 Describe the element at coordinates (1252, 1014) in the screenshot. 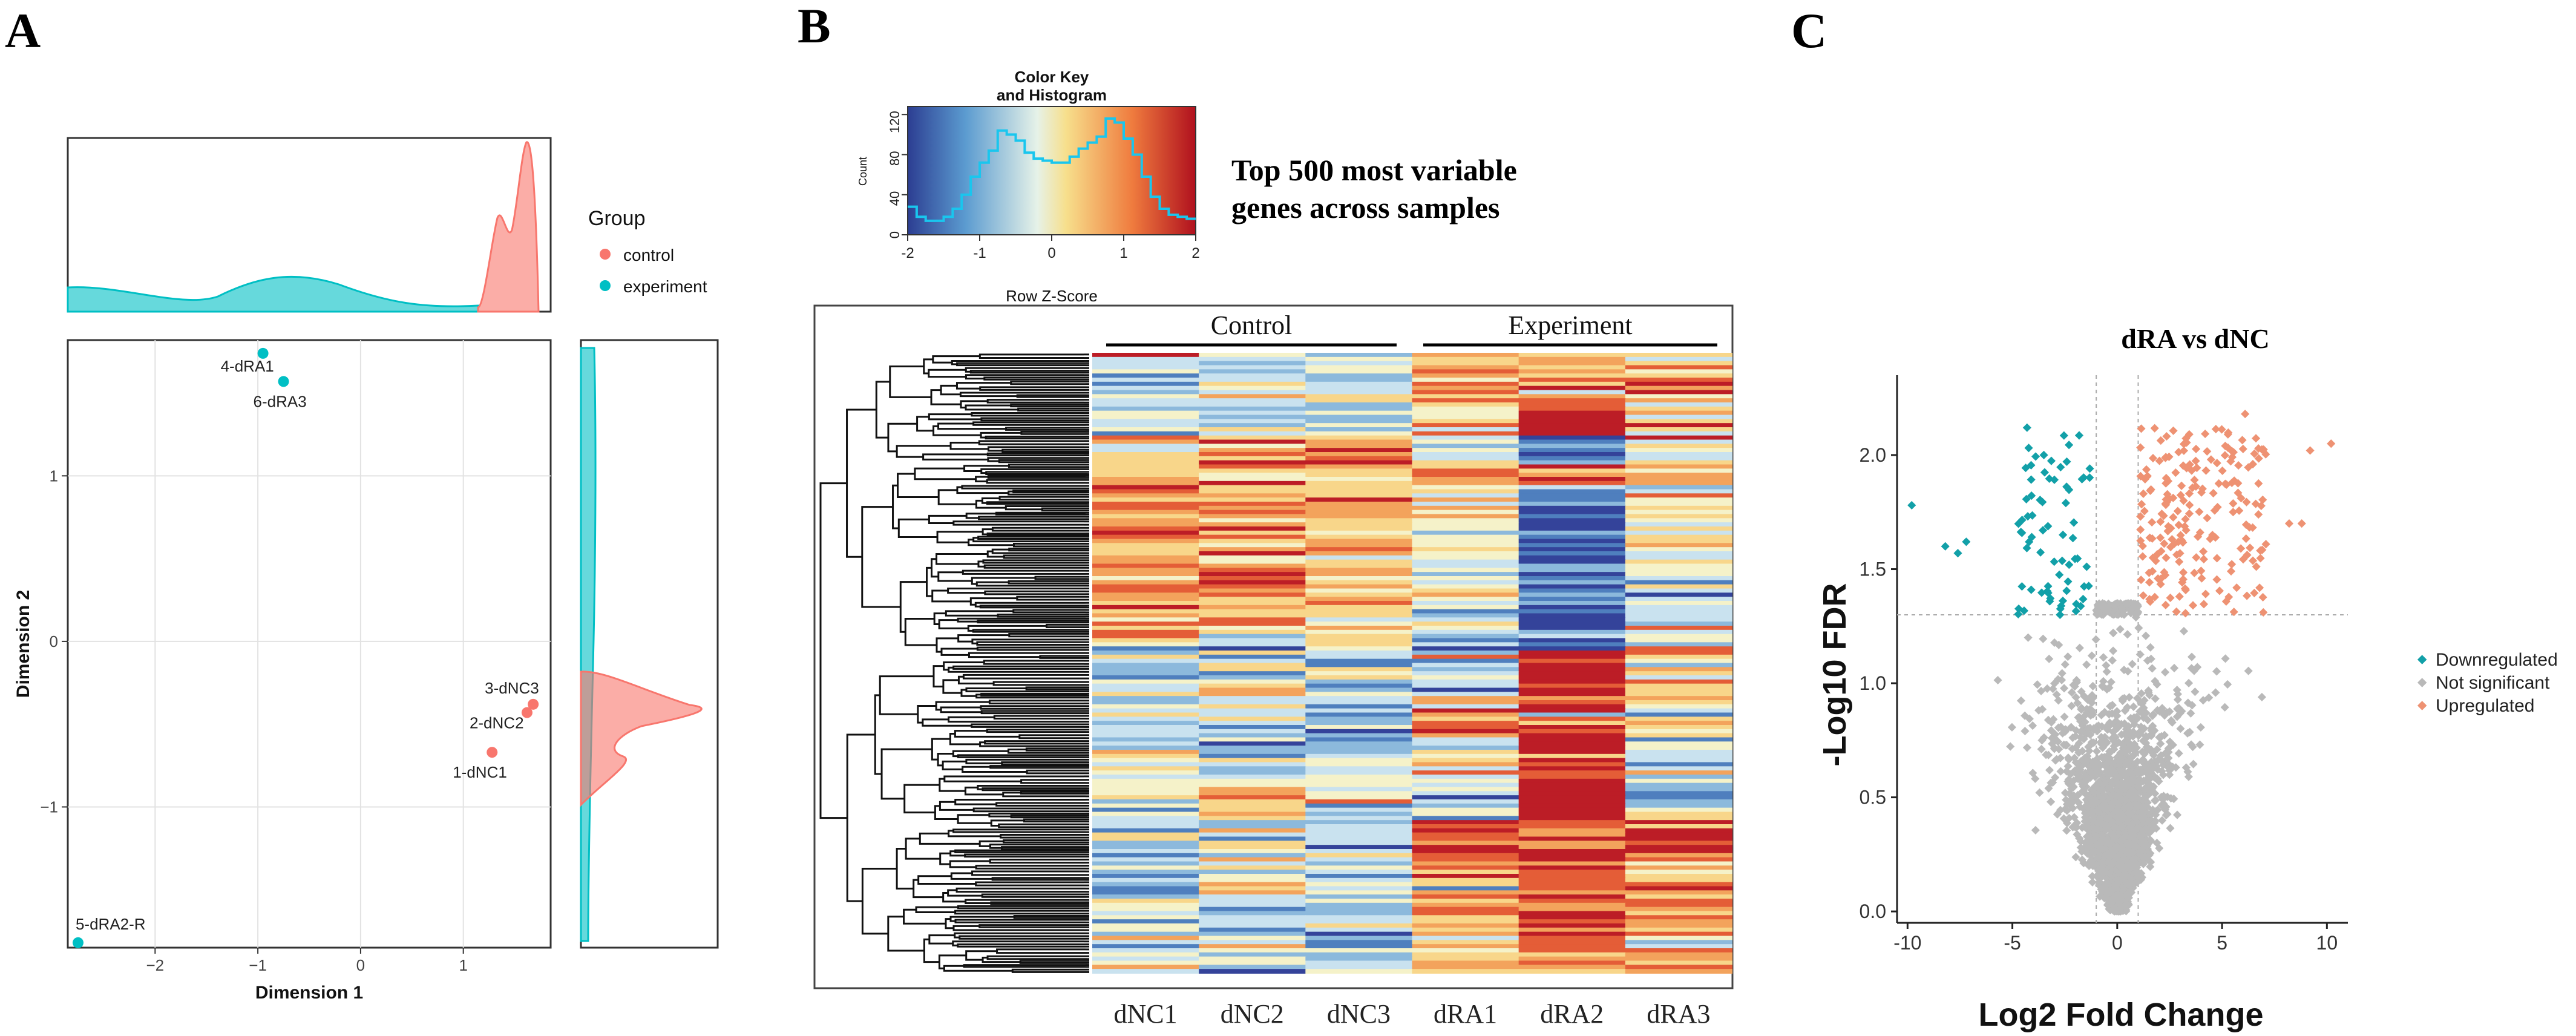

I see `heatmap-column-label: dNC2` at that location.